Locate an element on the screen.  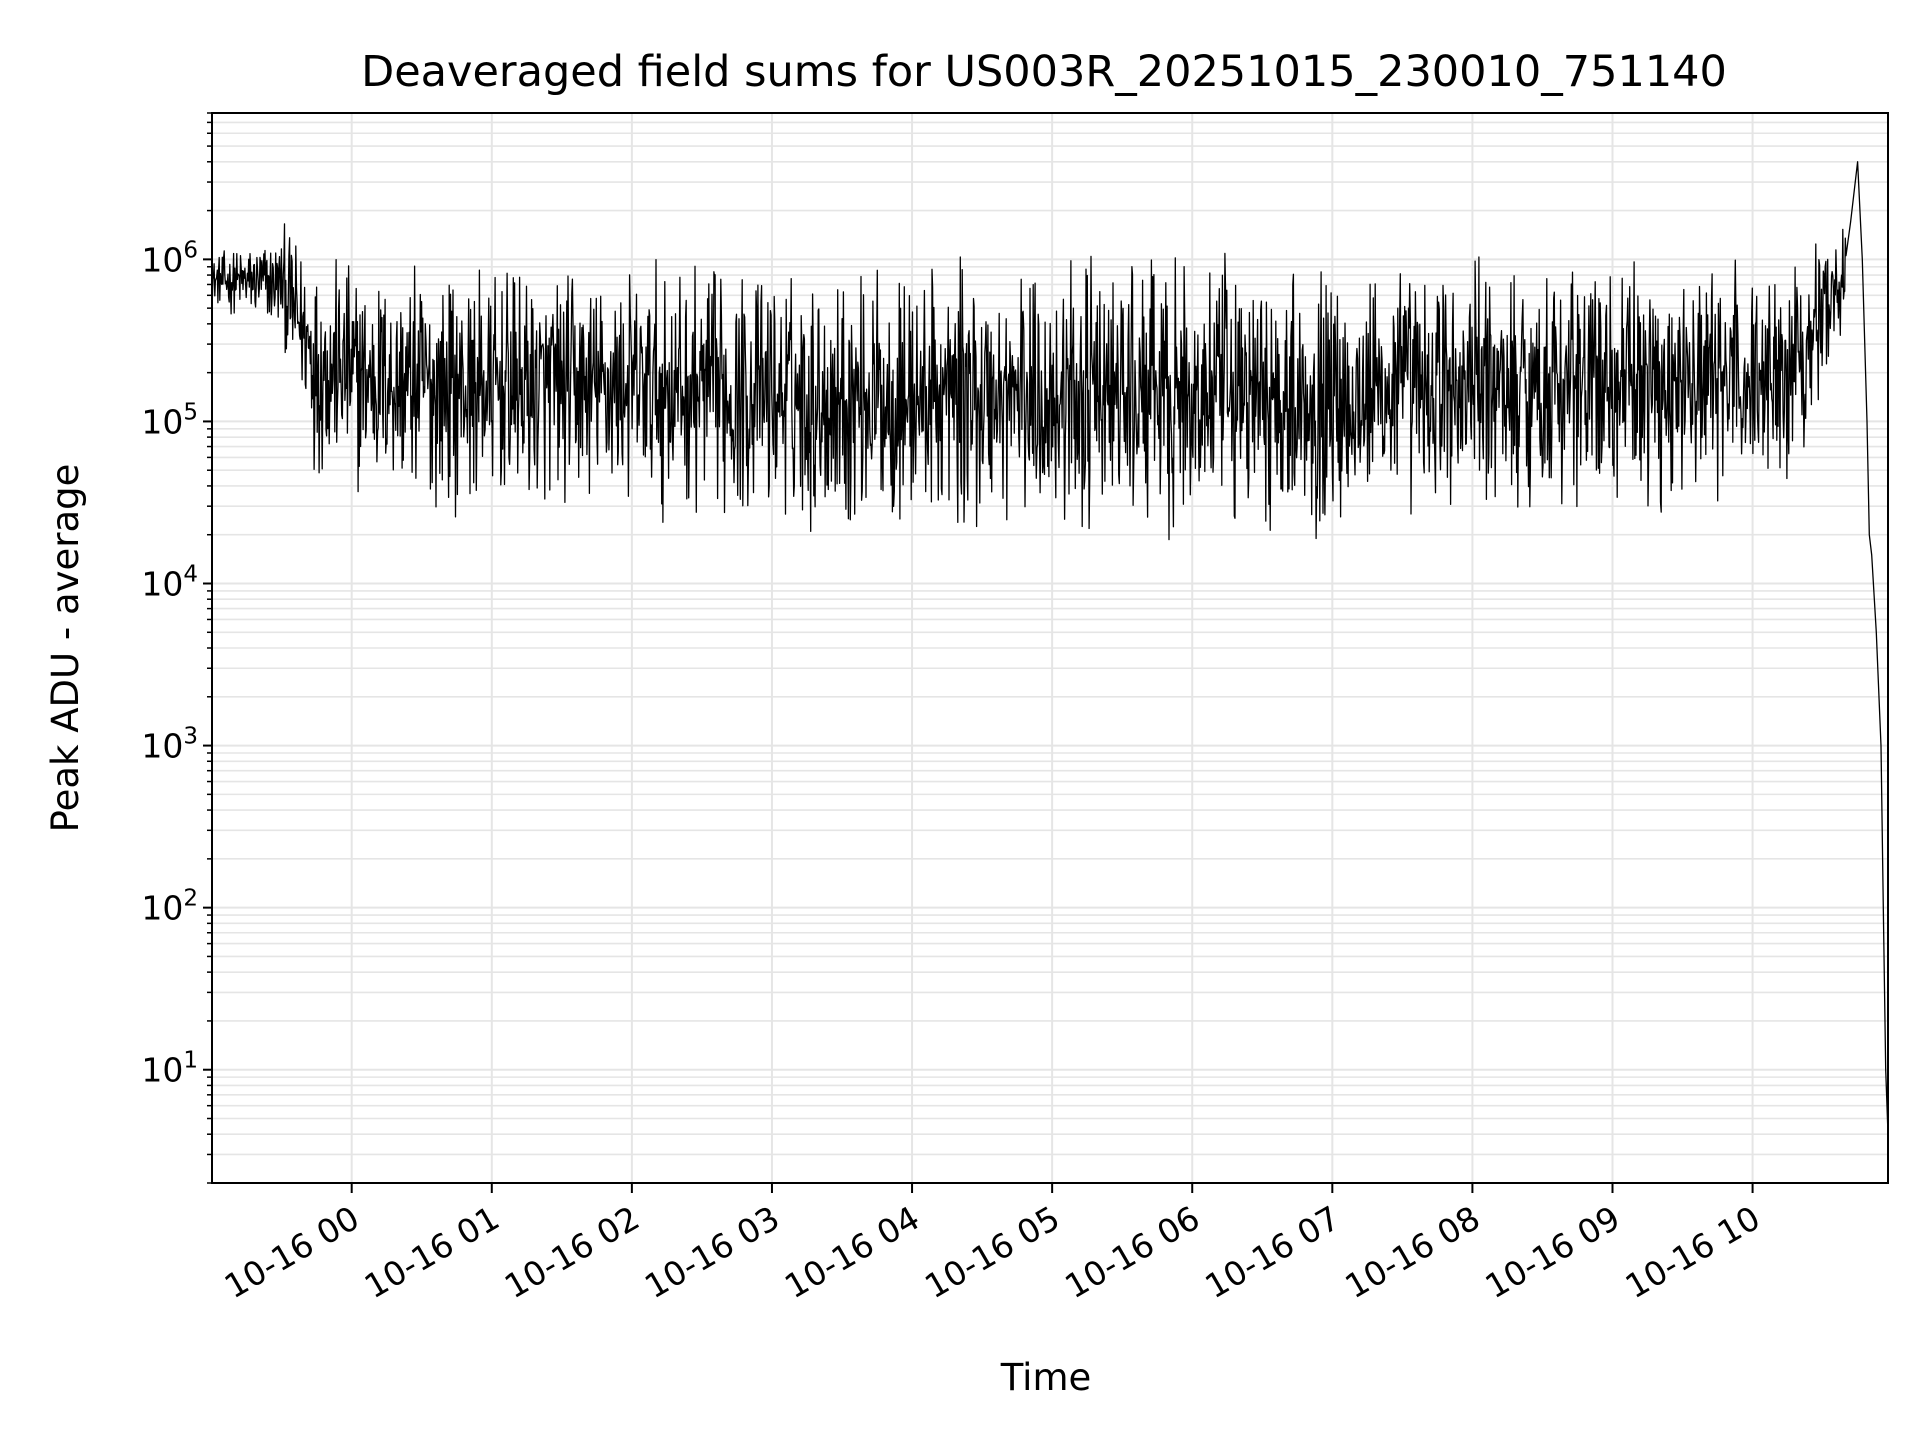
y-tick-label: 102 is located at coordinates (169, 907).